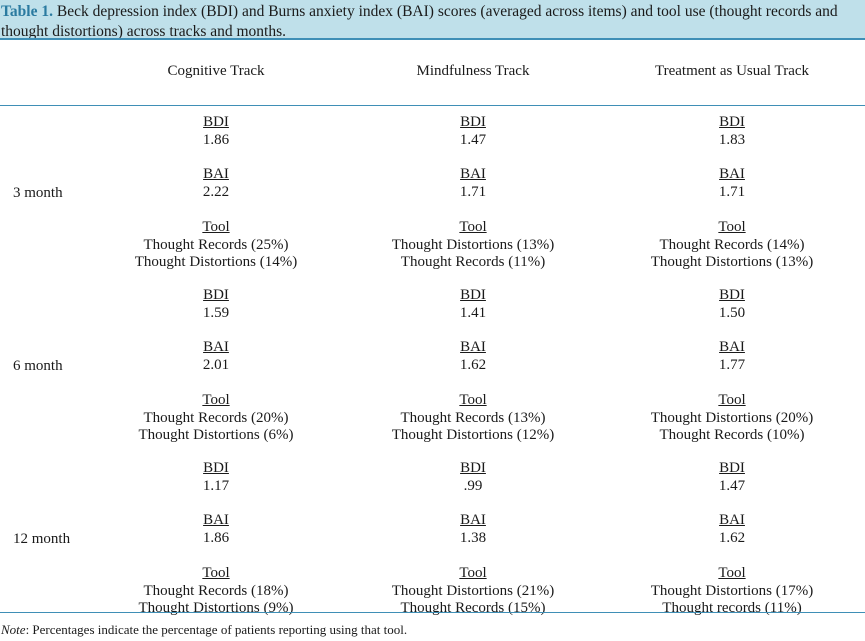  Describe the element at coordinates (216, 485) in the screenshot. I see `bdi-value: 1.17` at that location.